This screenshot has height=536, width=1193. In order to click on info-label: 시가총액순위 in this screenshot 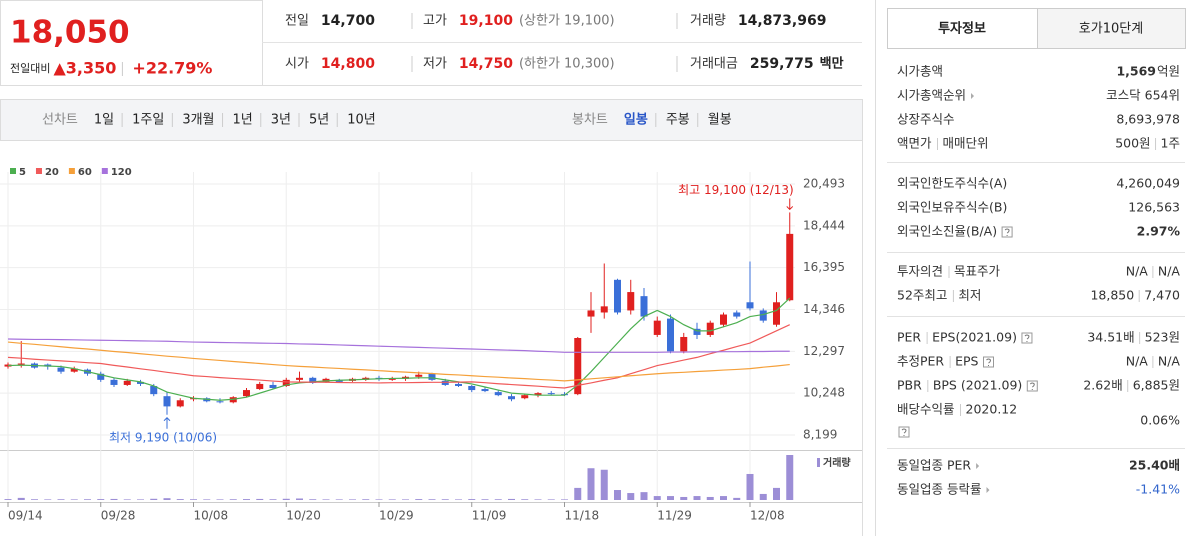, I will do `click(931, 95)`.